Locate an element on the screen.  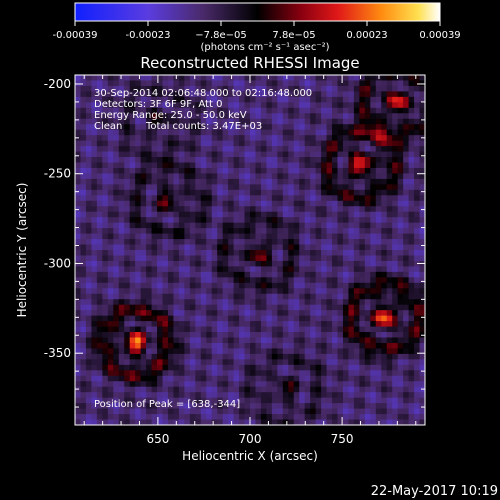
x-tick-label: 700 is located at coordinates (250, 439).